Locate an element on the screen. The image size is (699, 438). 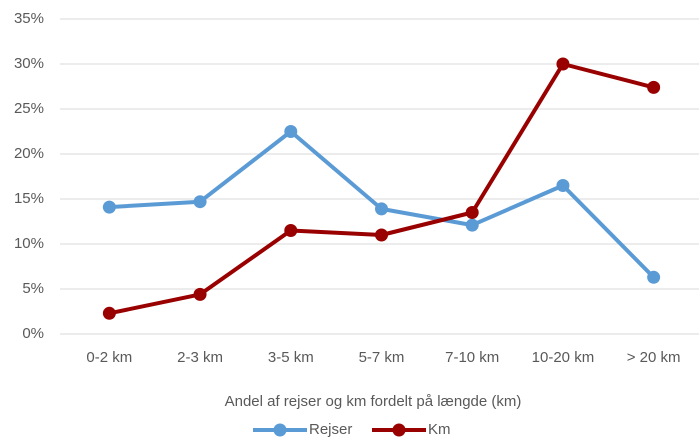
y-tick-label: 35% is located at coordinates (29, 18).